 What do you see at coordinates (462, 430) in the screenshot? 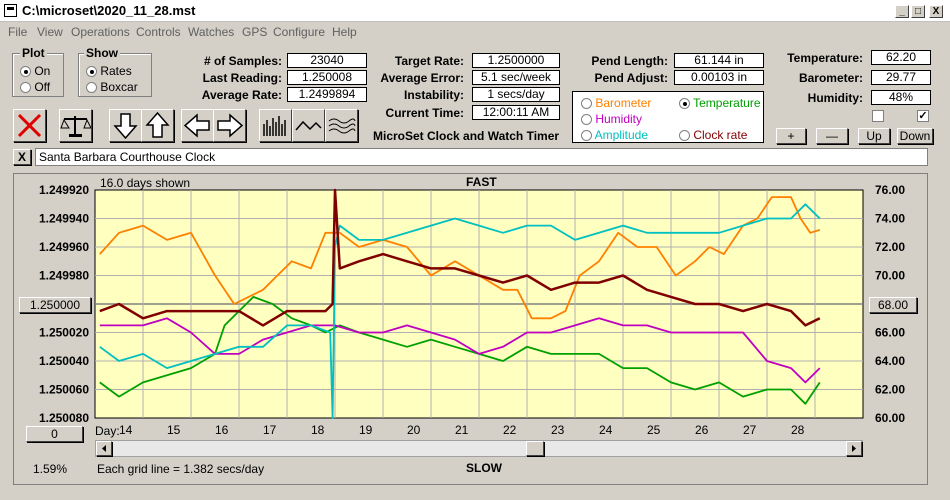
I see `day-tick-label: 21` at bounding box center [462, 430].